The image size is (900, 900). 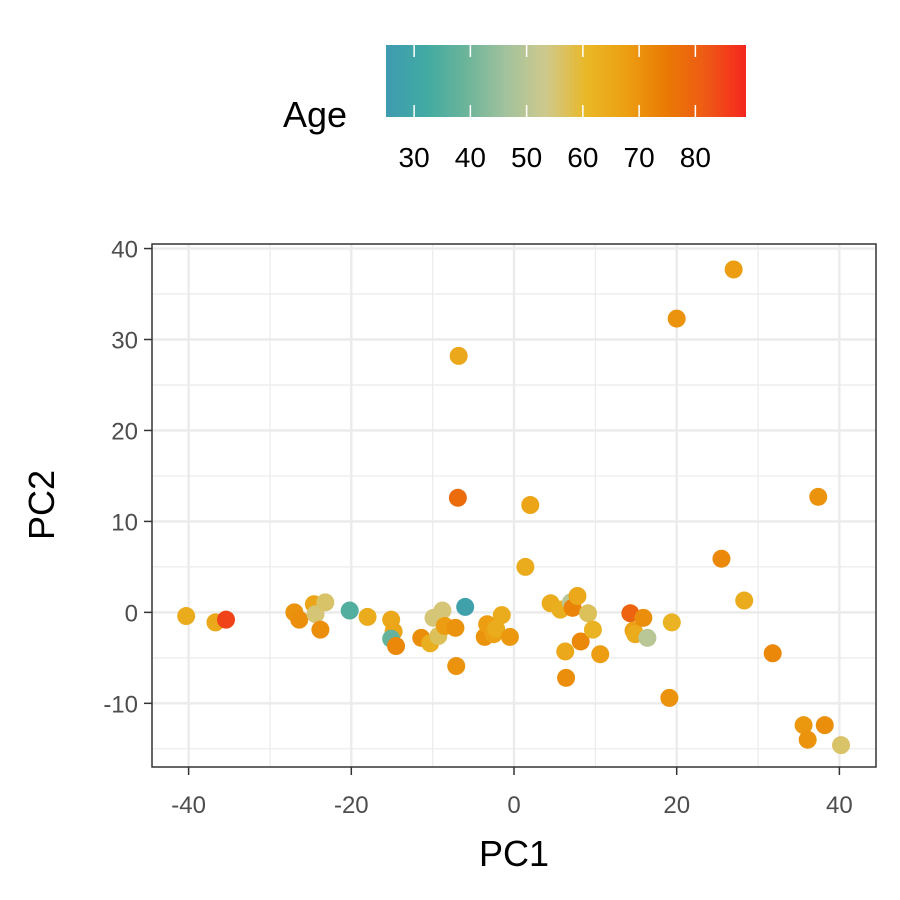 I want to click on color-legend: Age 30 40 50 60 70 80, so click(x=514, y=109).